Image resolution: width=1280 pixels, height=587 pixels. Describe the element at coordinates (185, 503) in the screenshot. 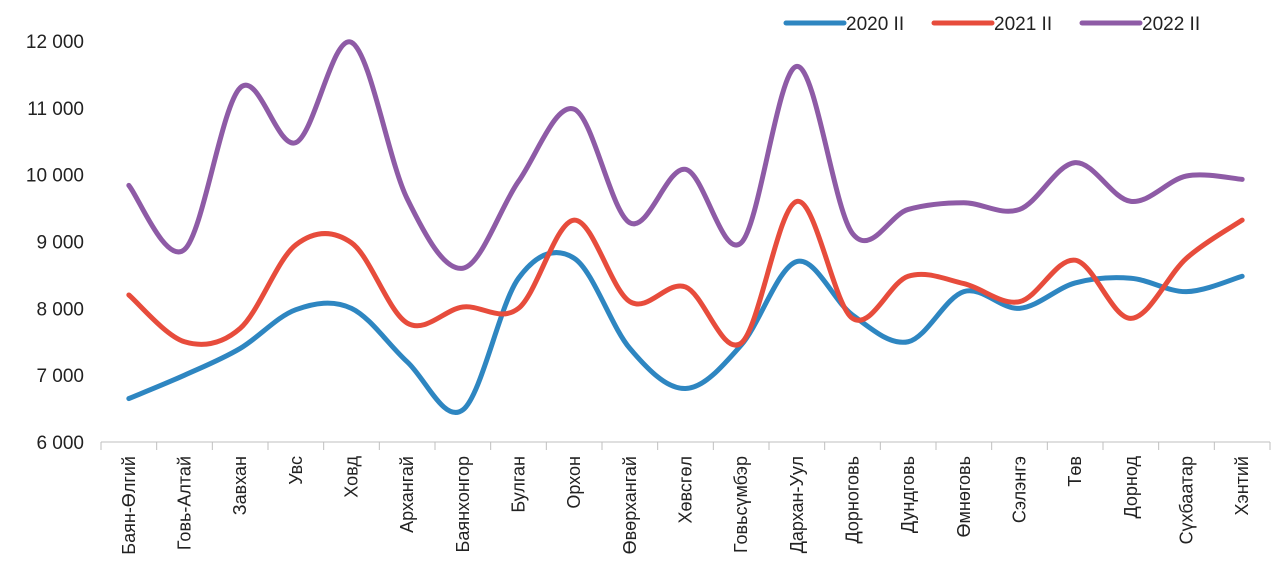

I see `x-tick-label: Говь-Алтай` at that location.